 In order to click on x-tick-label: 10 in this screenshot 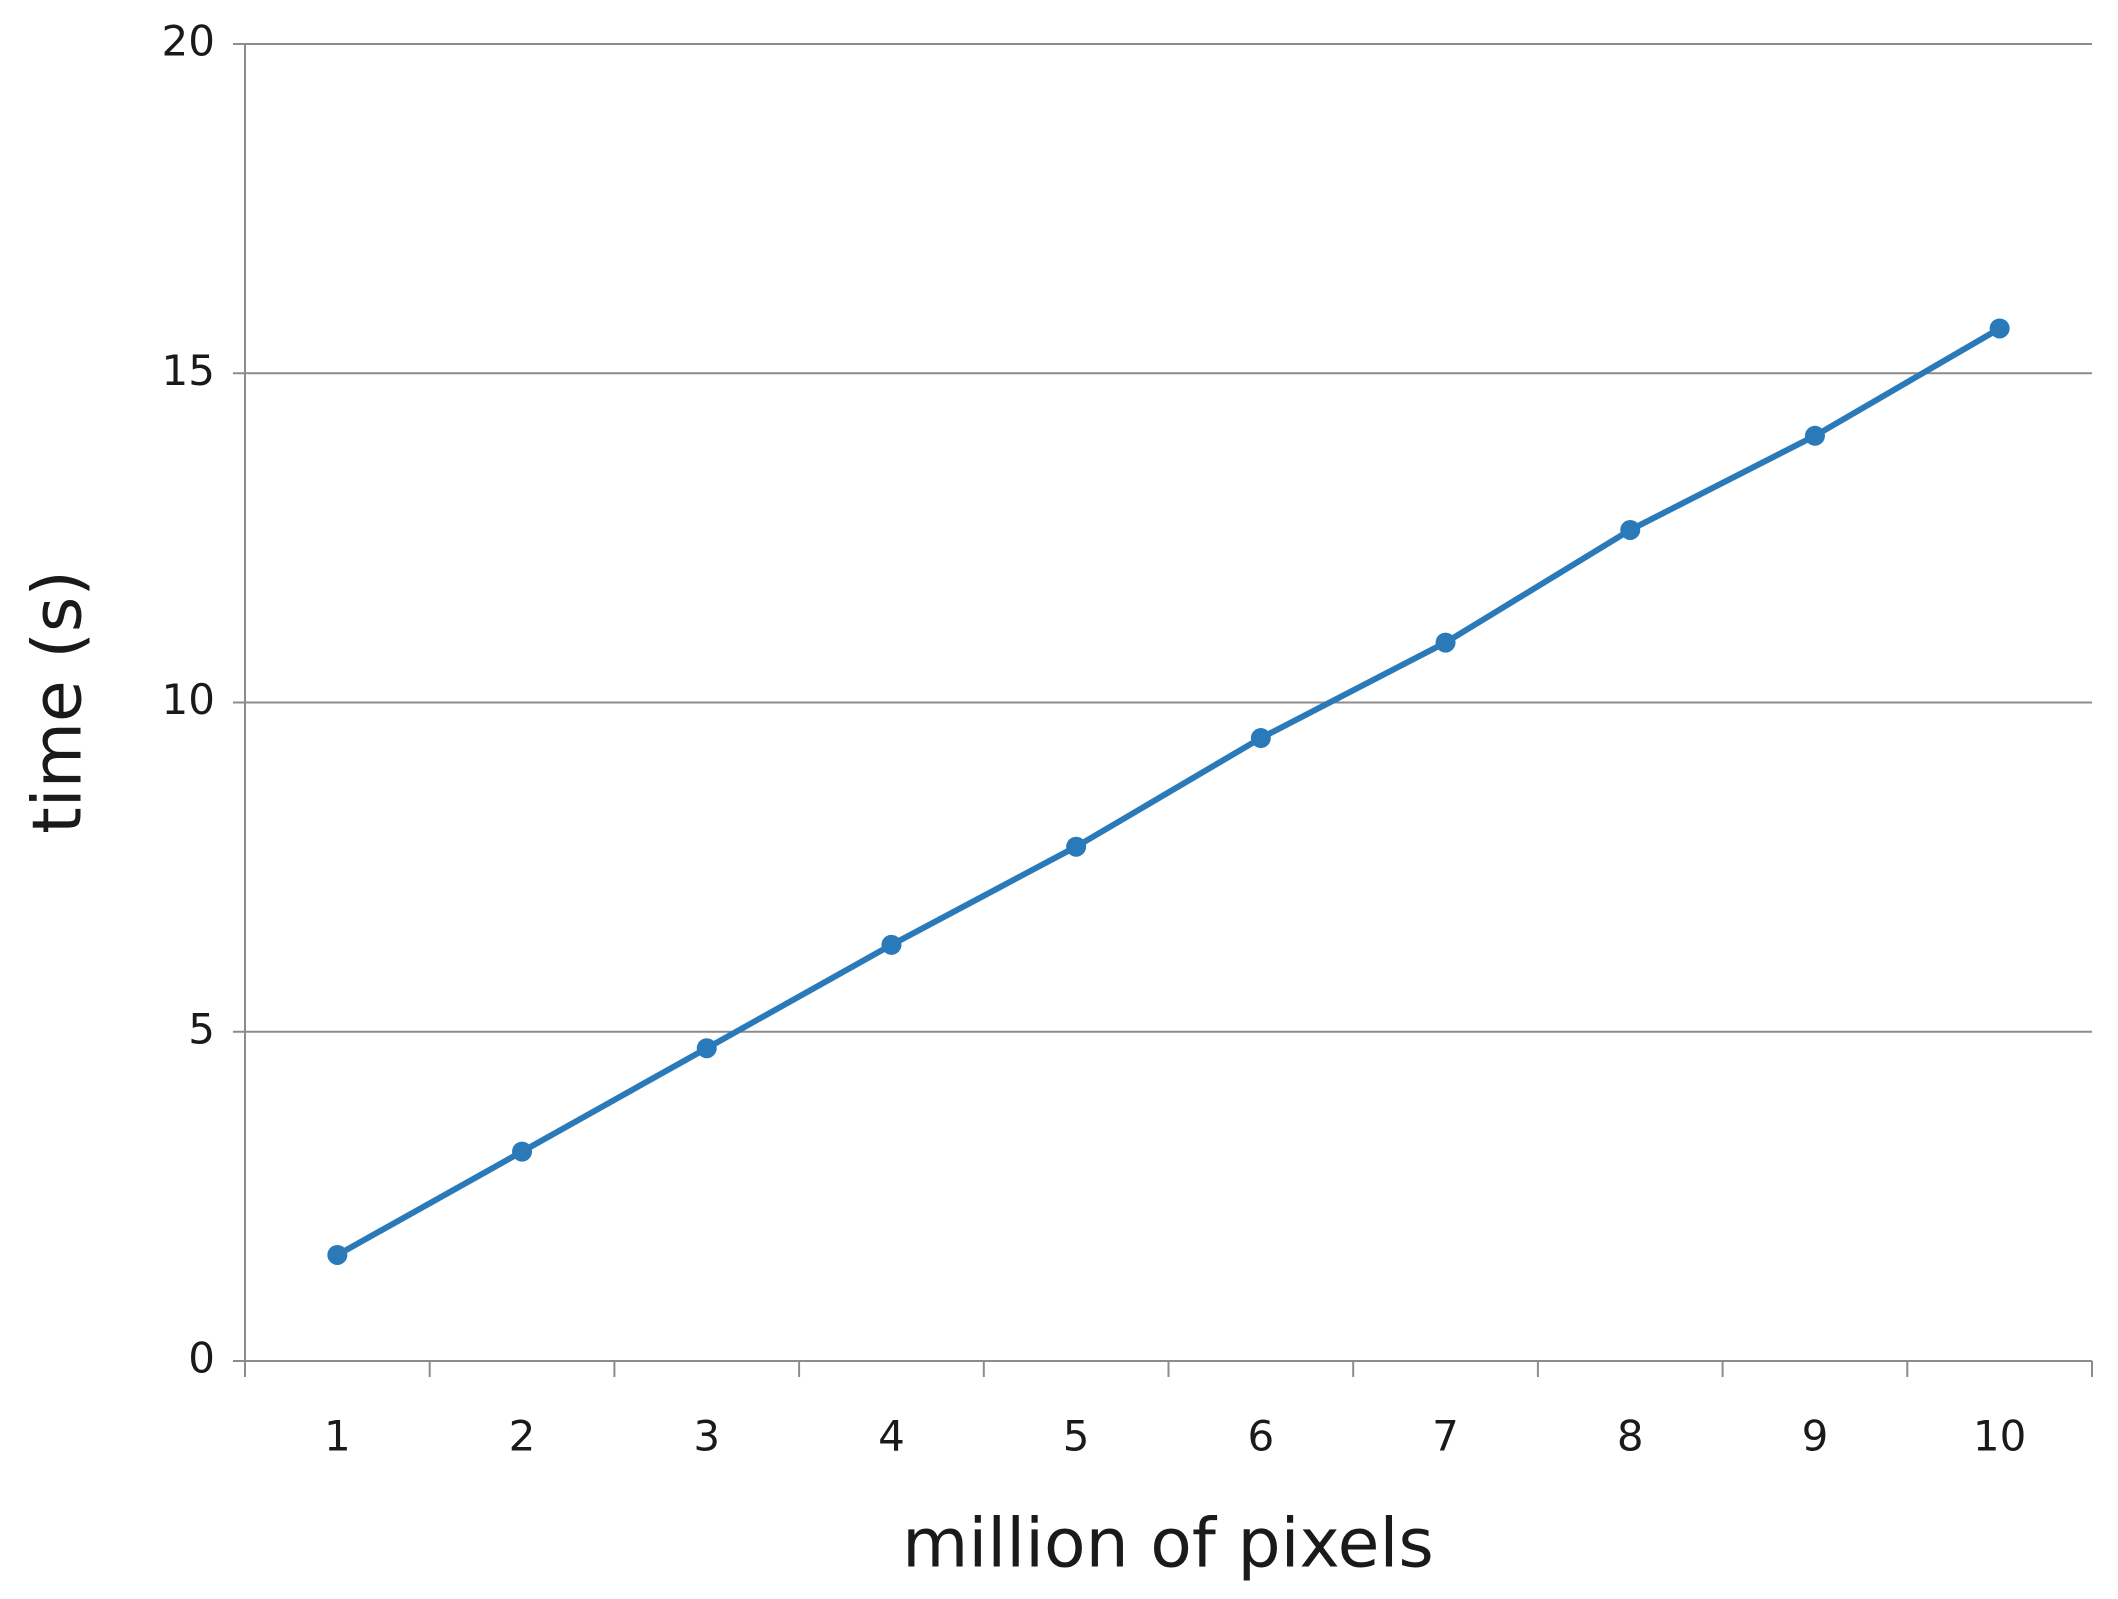, I will do `click(1999, 1436)`.